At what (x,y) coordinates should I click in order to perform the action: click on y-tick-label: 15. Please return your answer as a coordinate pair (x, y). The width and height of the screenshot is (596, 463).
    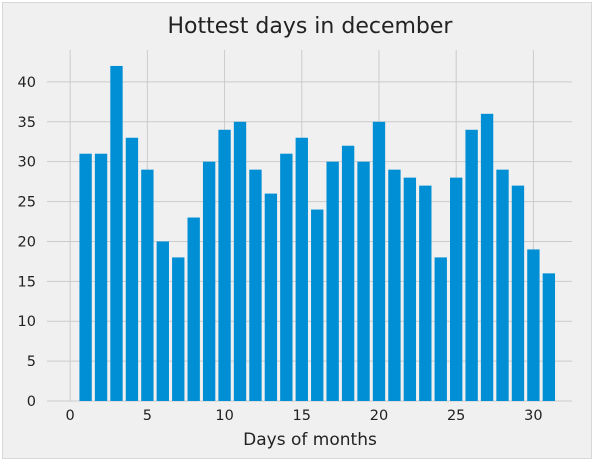
    Looking at the image, I should click on (27, 282).